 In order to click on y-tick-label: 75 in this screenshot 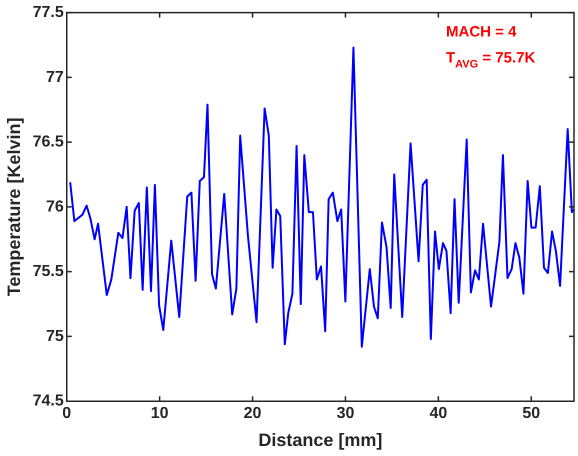, I will do `click(55, 336)`.